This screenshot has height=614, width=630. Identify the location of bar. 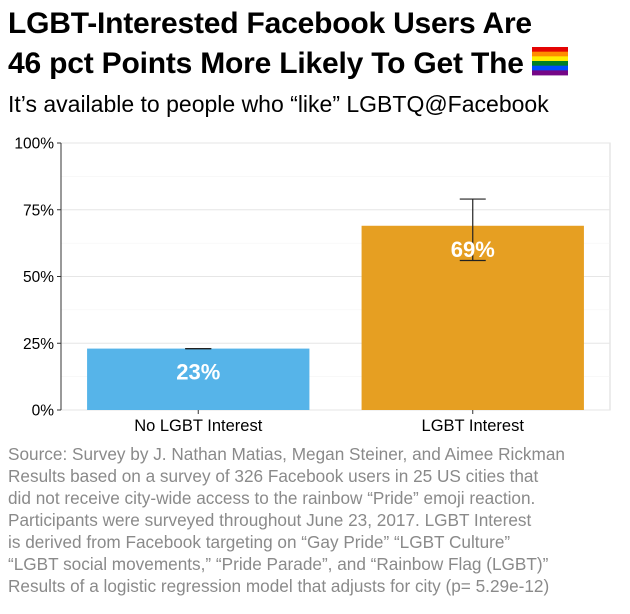
(198, 379).